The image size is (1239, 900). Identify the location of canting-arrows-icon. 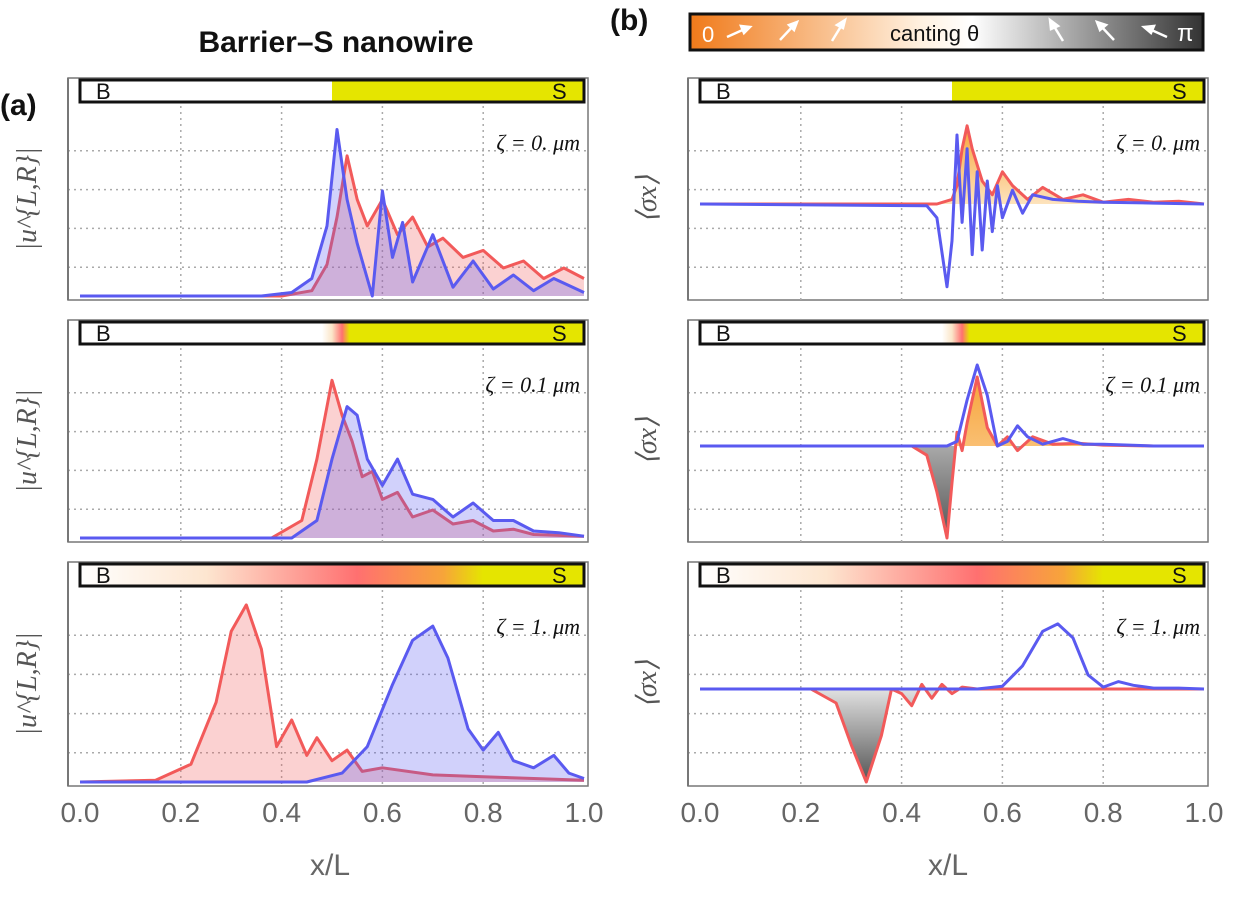
(947, 29).